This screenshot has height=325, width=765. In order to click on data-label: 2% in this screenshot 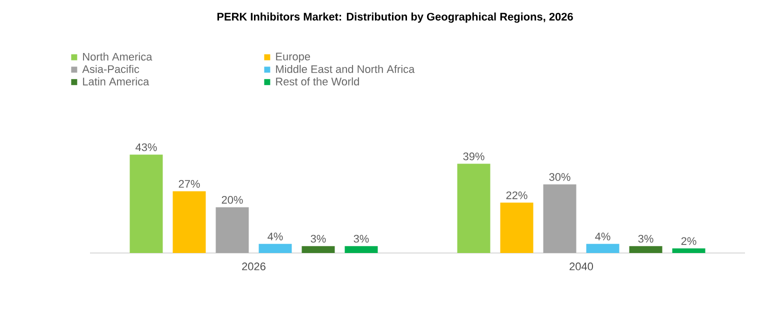, I will do `click(688, 241)`.